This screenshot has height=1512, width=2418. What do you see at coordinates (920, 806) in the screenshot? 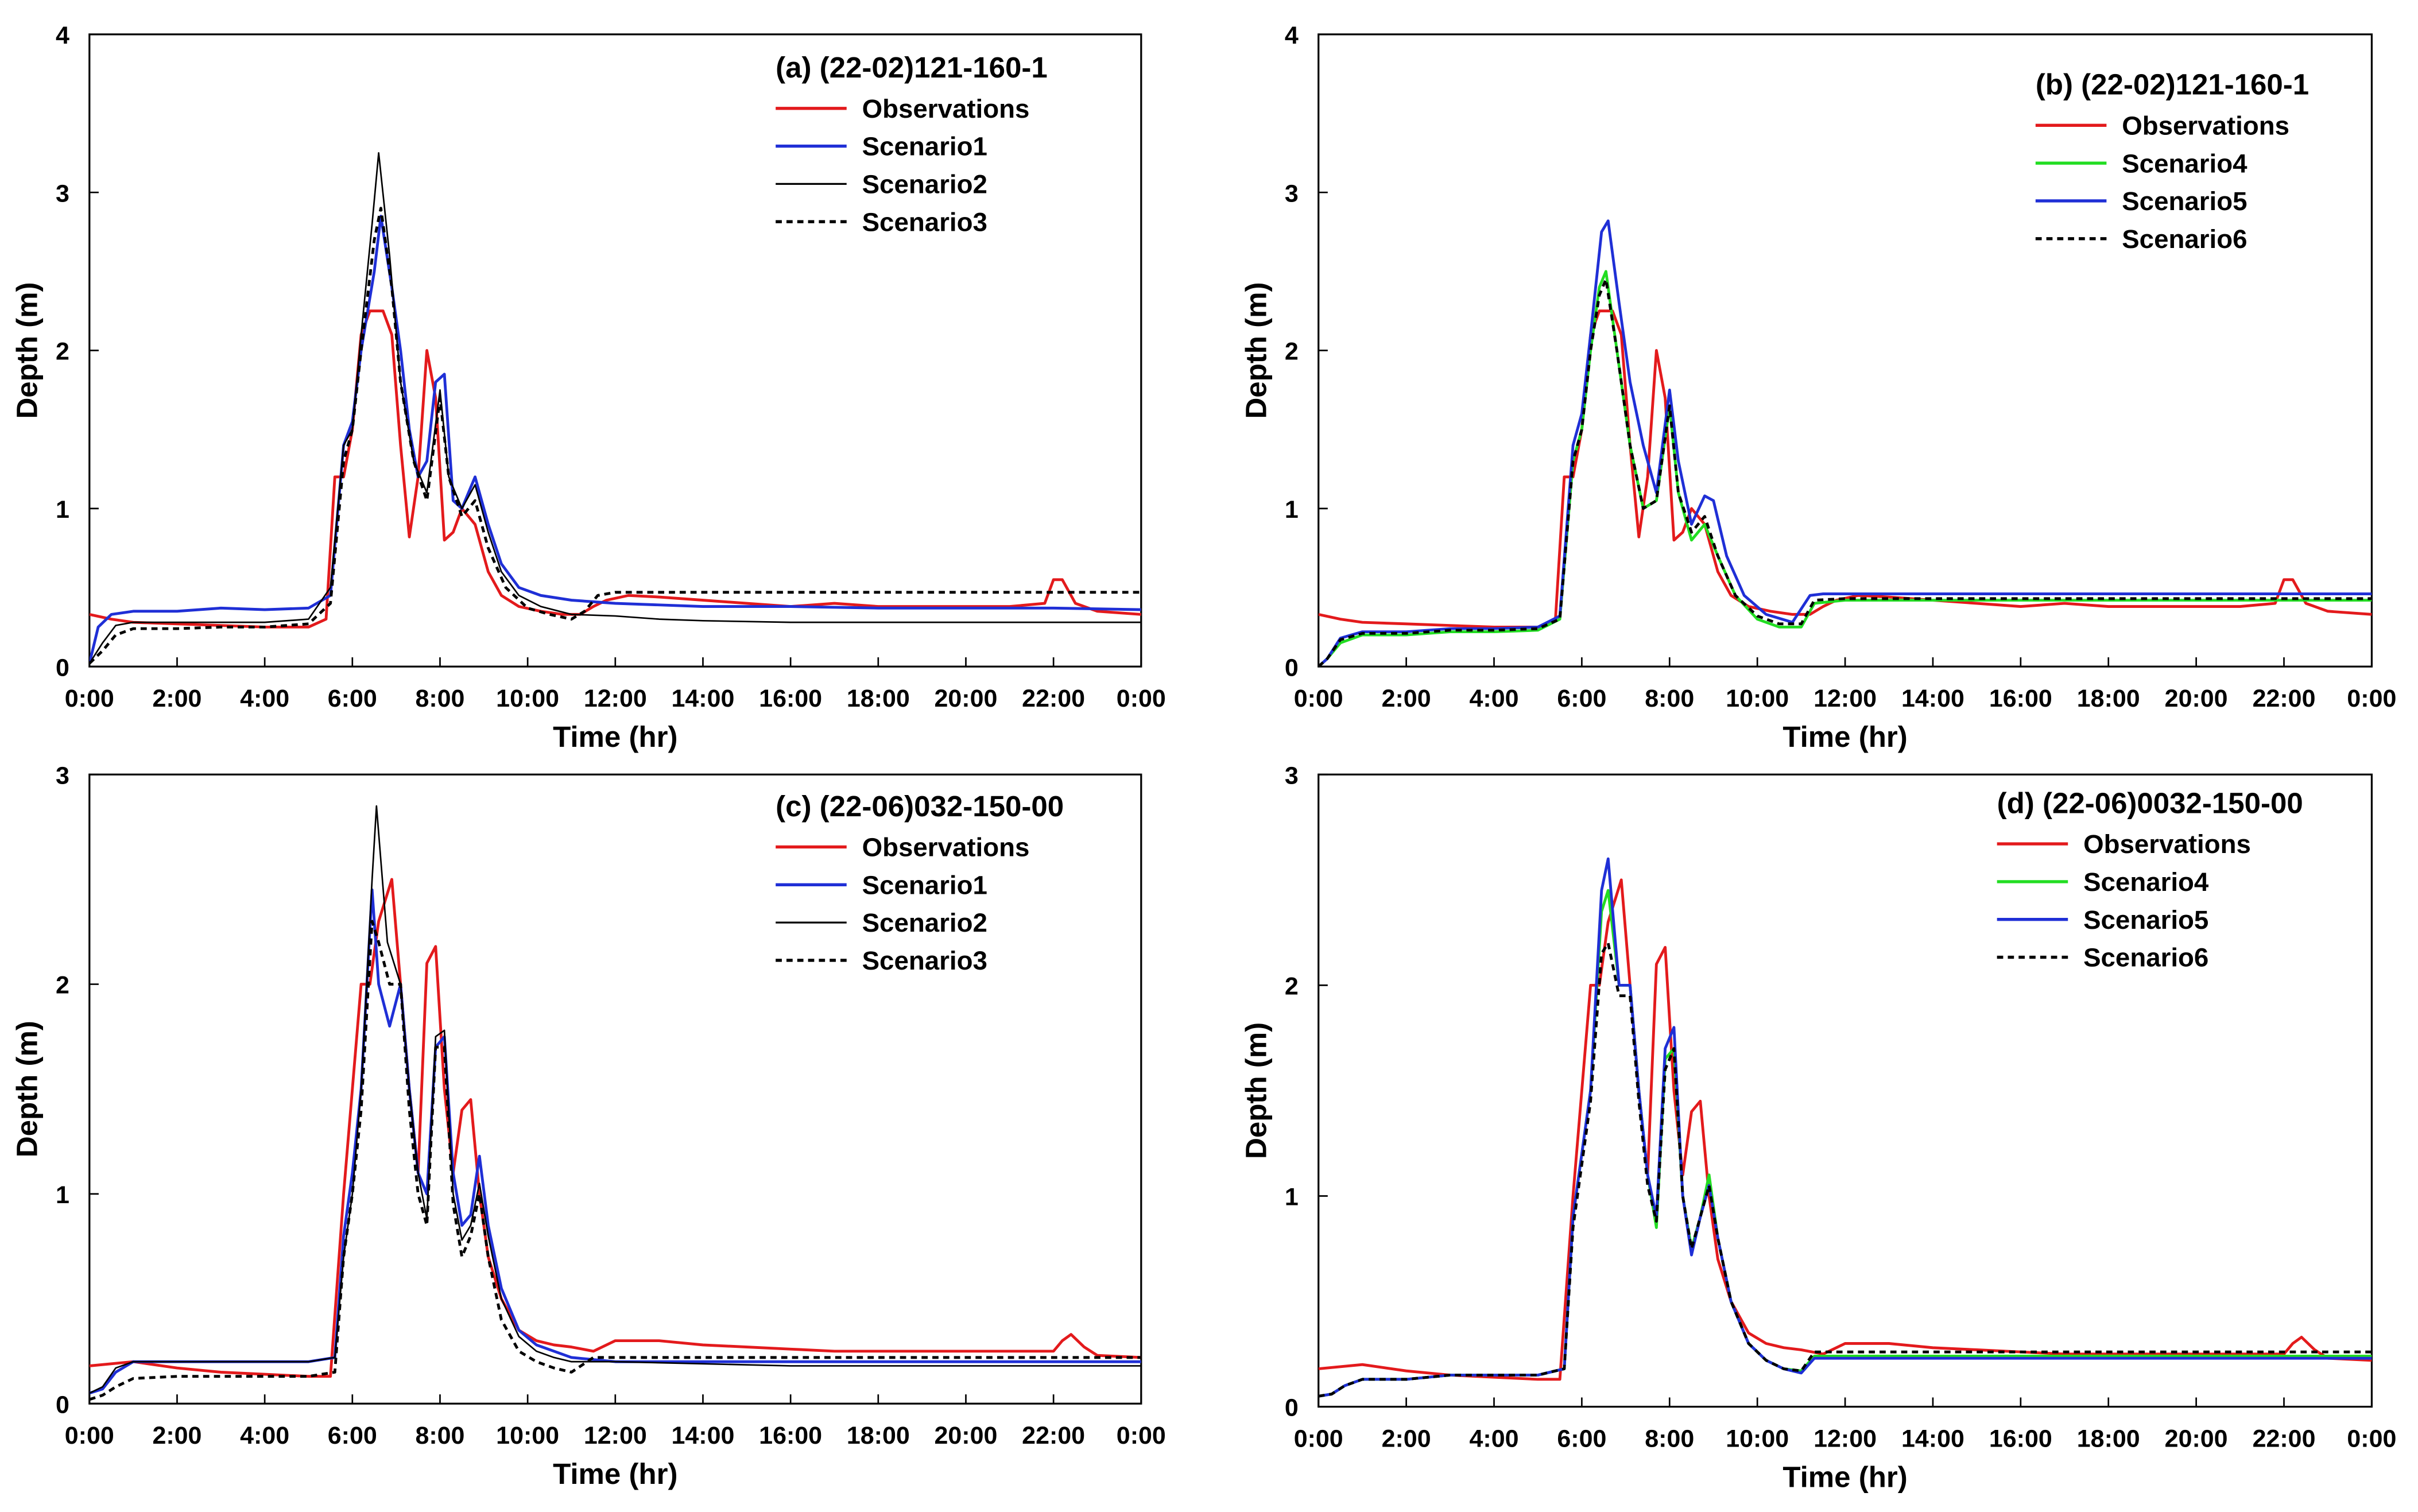
I see `panel-title: (c) (22-06)032-150-00` at bounding box center [920, 806].